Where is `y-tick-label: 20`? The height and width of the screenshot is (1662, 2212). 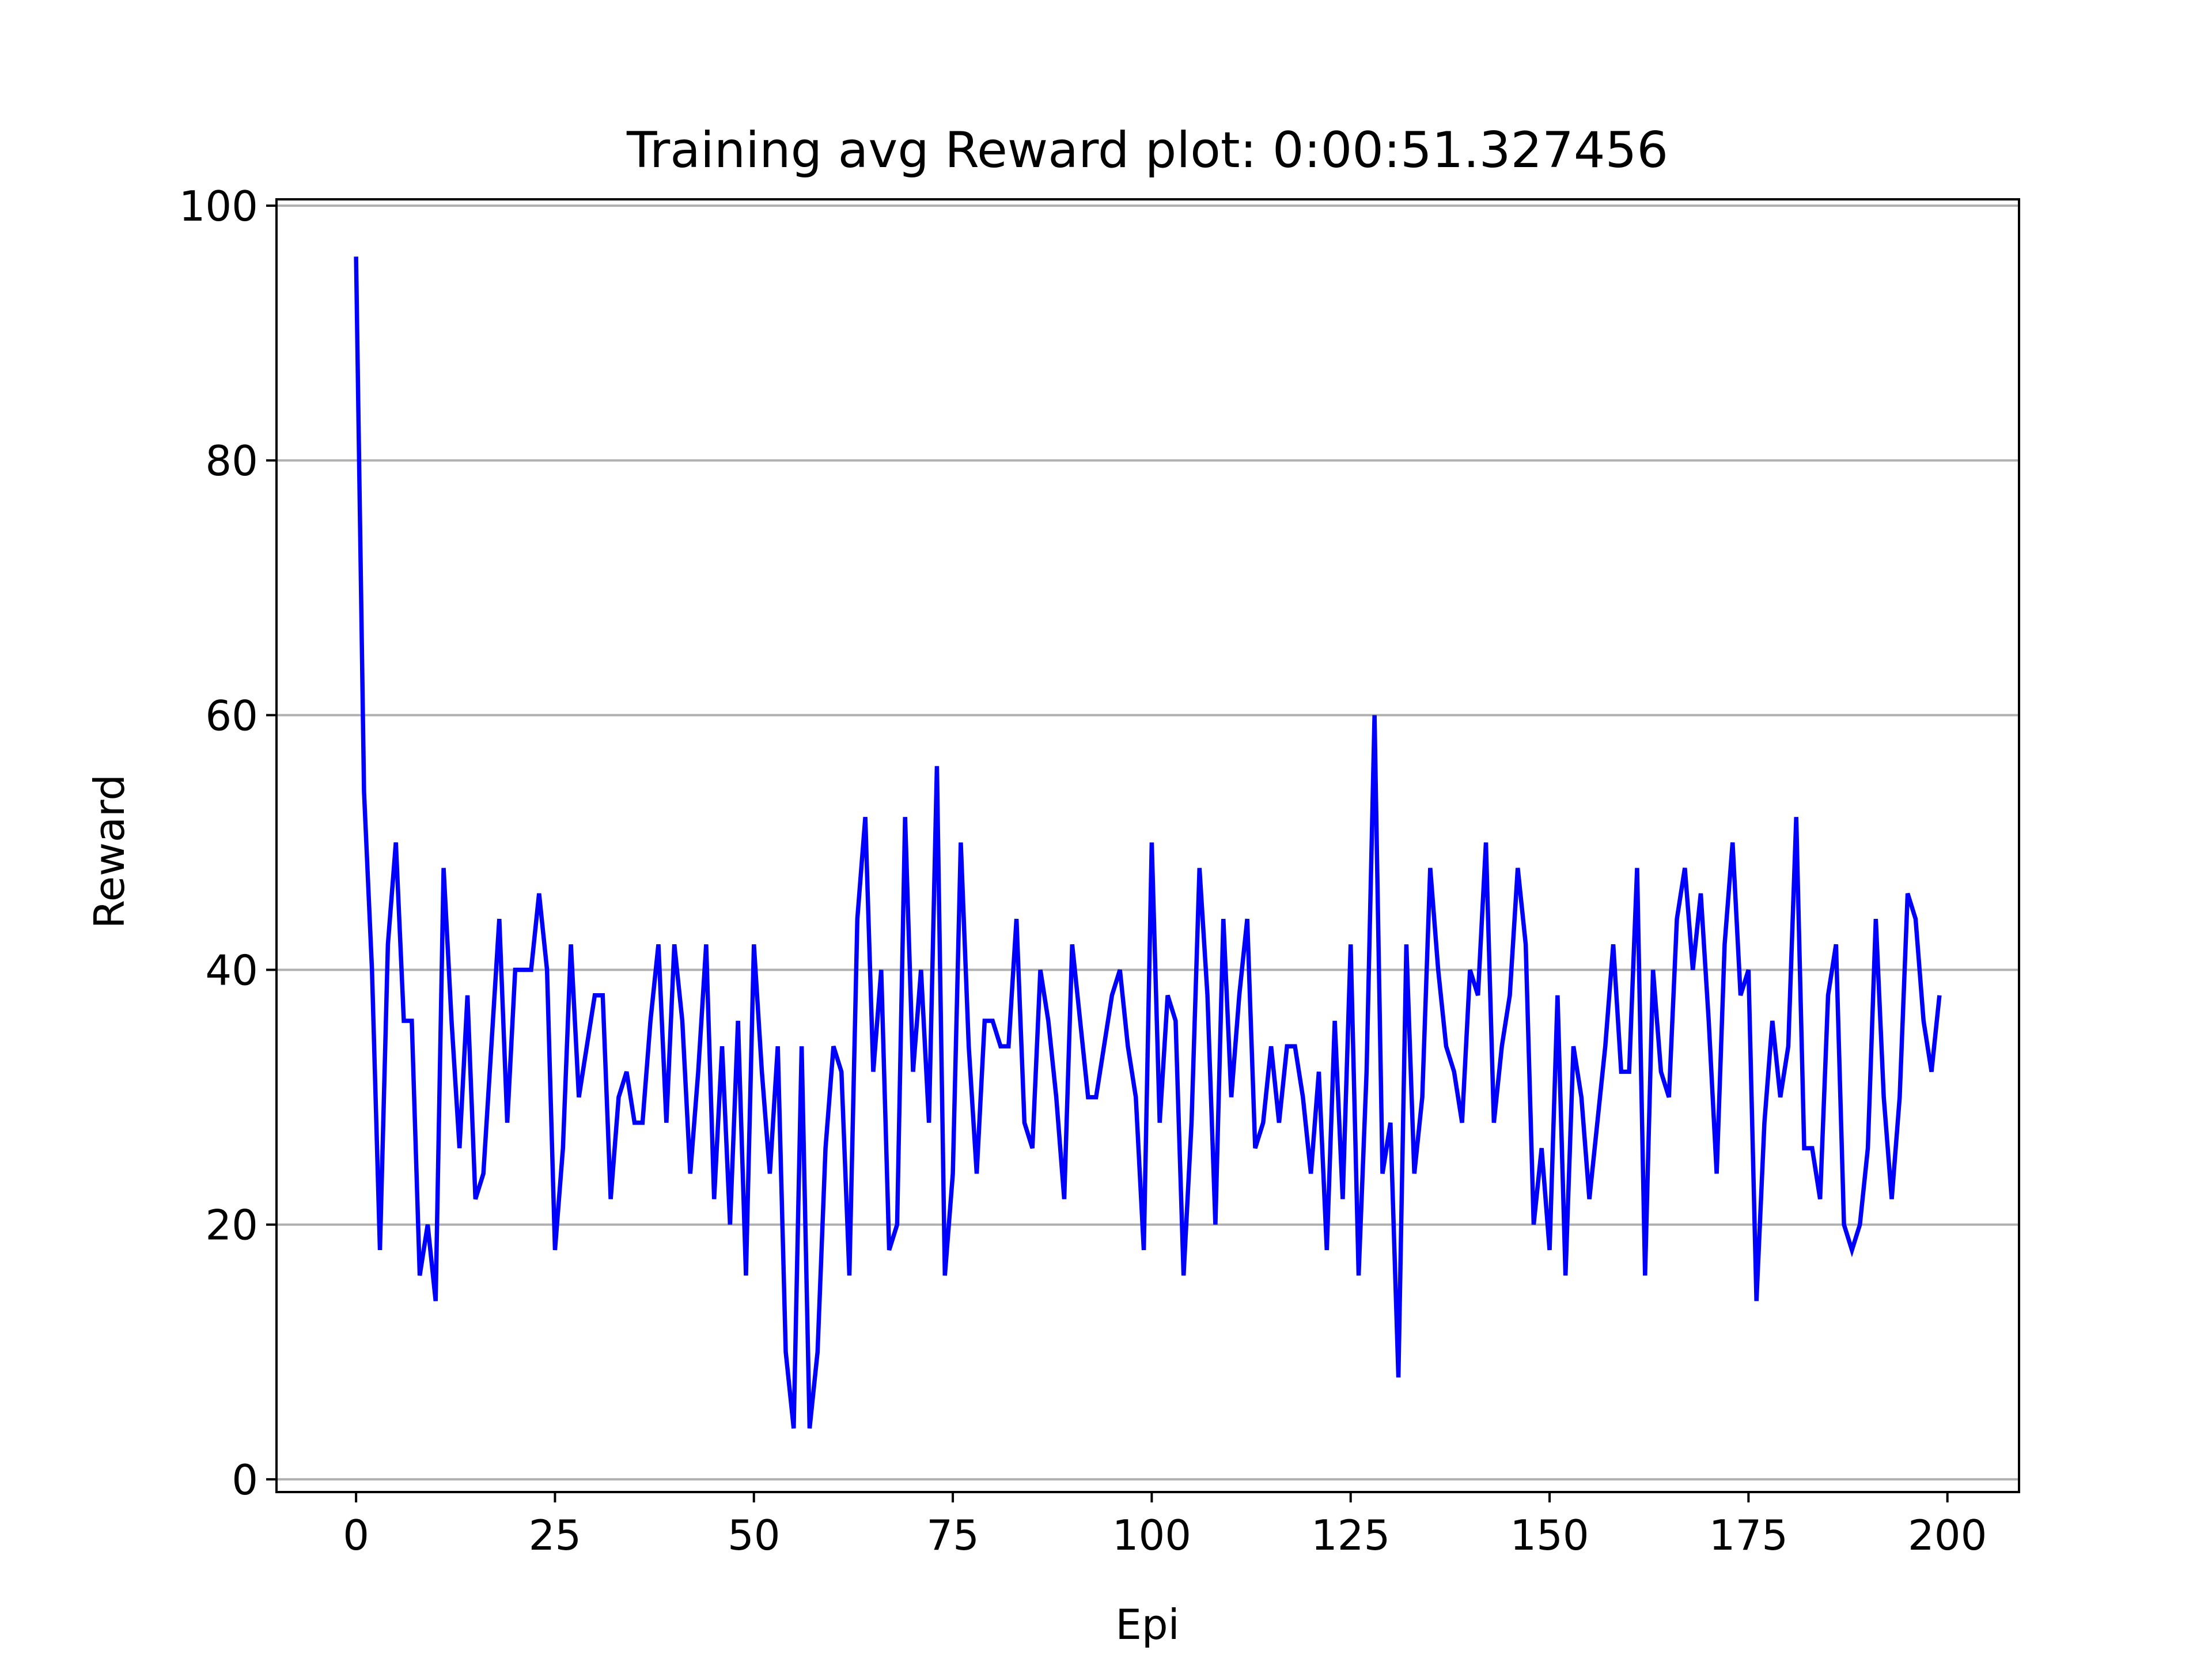
y-tick-label: 20 is located at coordinates (231, 1225).